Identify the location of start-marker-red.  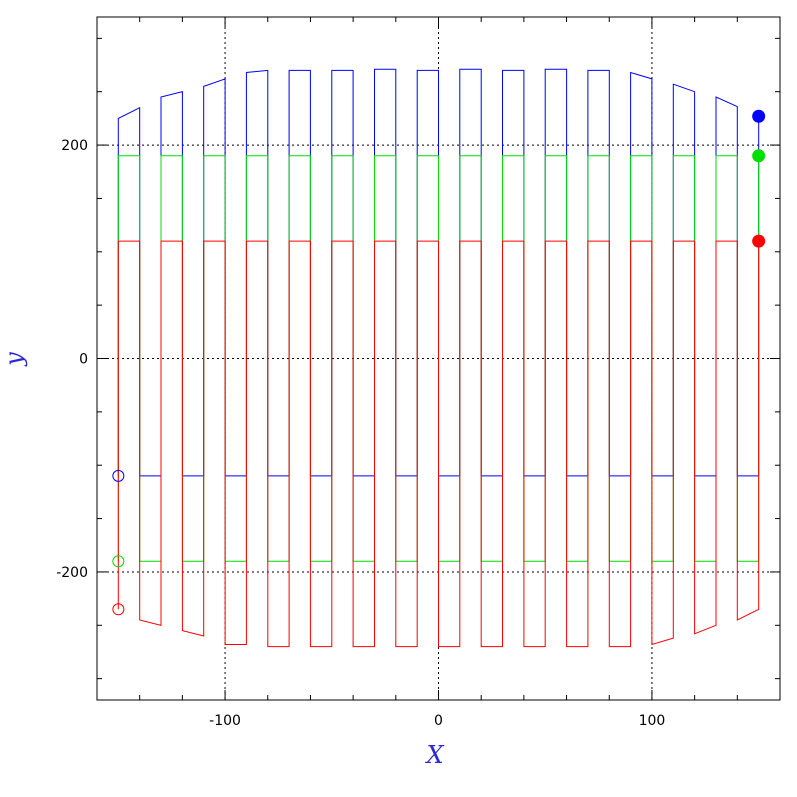
(118, 609).